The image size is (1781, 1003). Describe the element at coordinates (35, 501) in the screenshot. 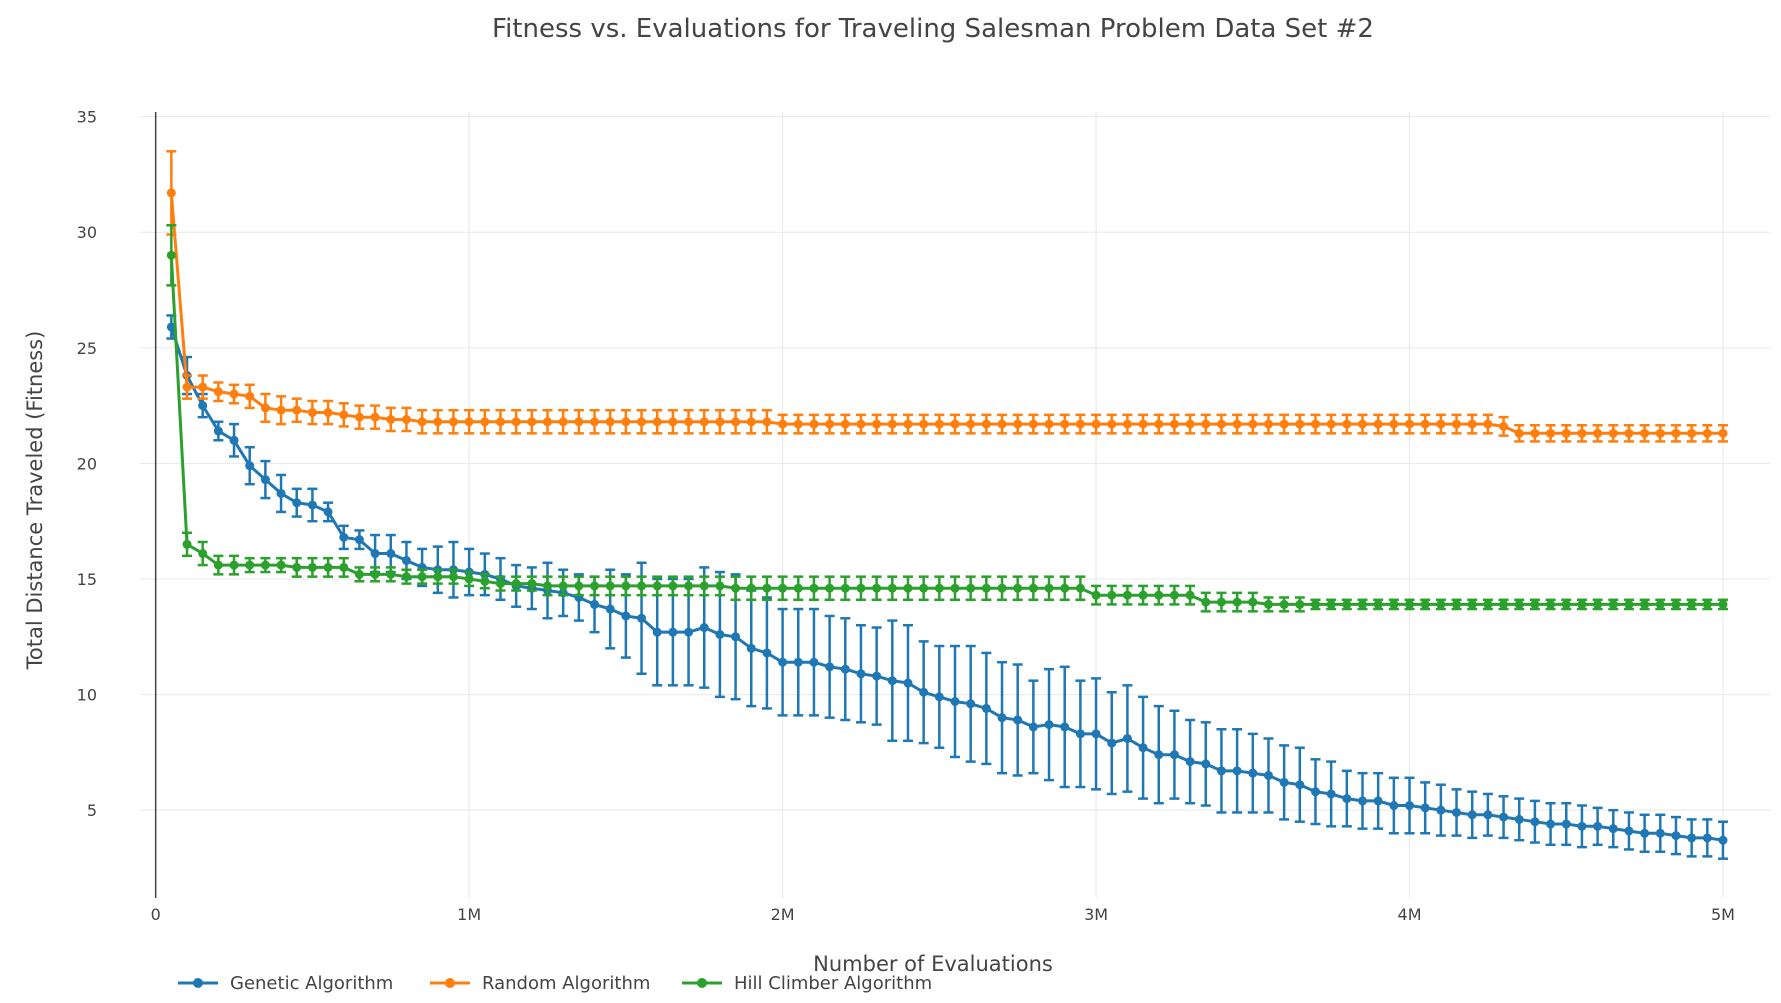

I see `y-axis-title: Total Distance Traveled (Fitness)` at that location.